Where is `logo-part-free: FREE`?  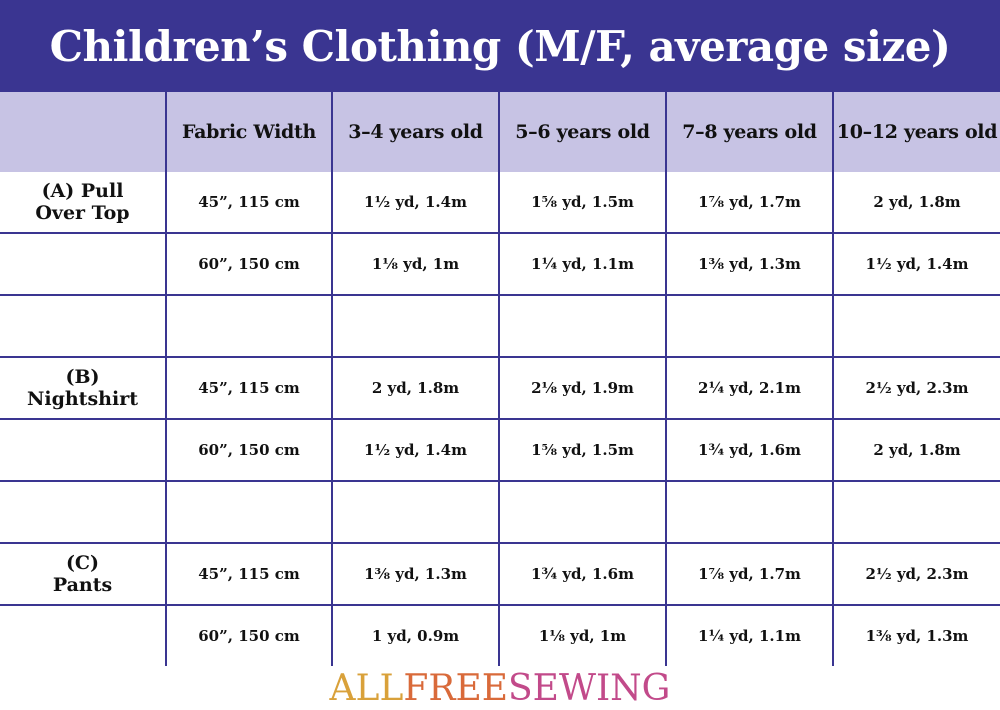 logo-part-free: FREE is located at coordinates (456, 688).